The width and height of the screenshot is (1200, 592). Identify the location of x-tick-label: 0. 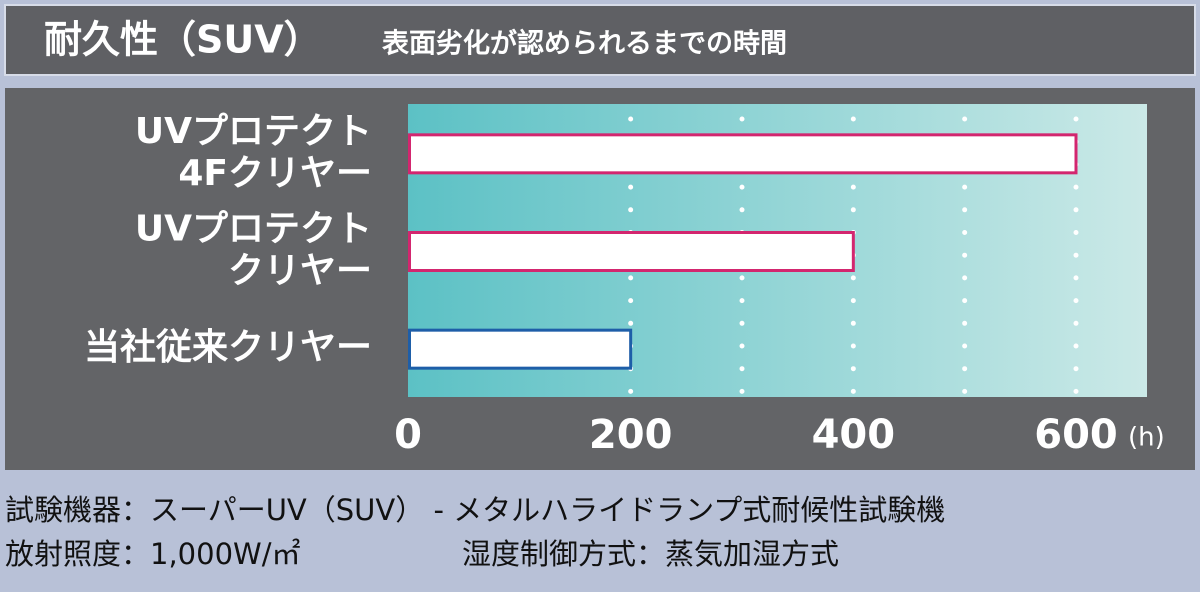
(408, 435).